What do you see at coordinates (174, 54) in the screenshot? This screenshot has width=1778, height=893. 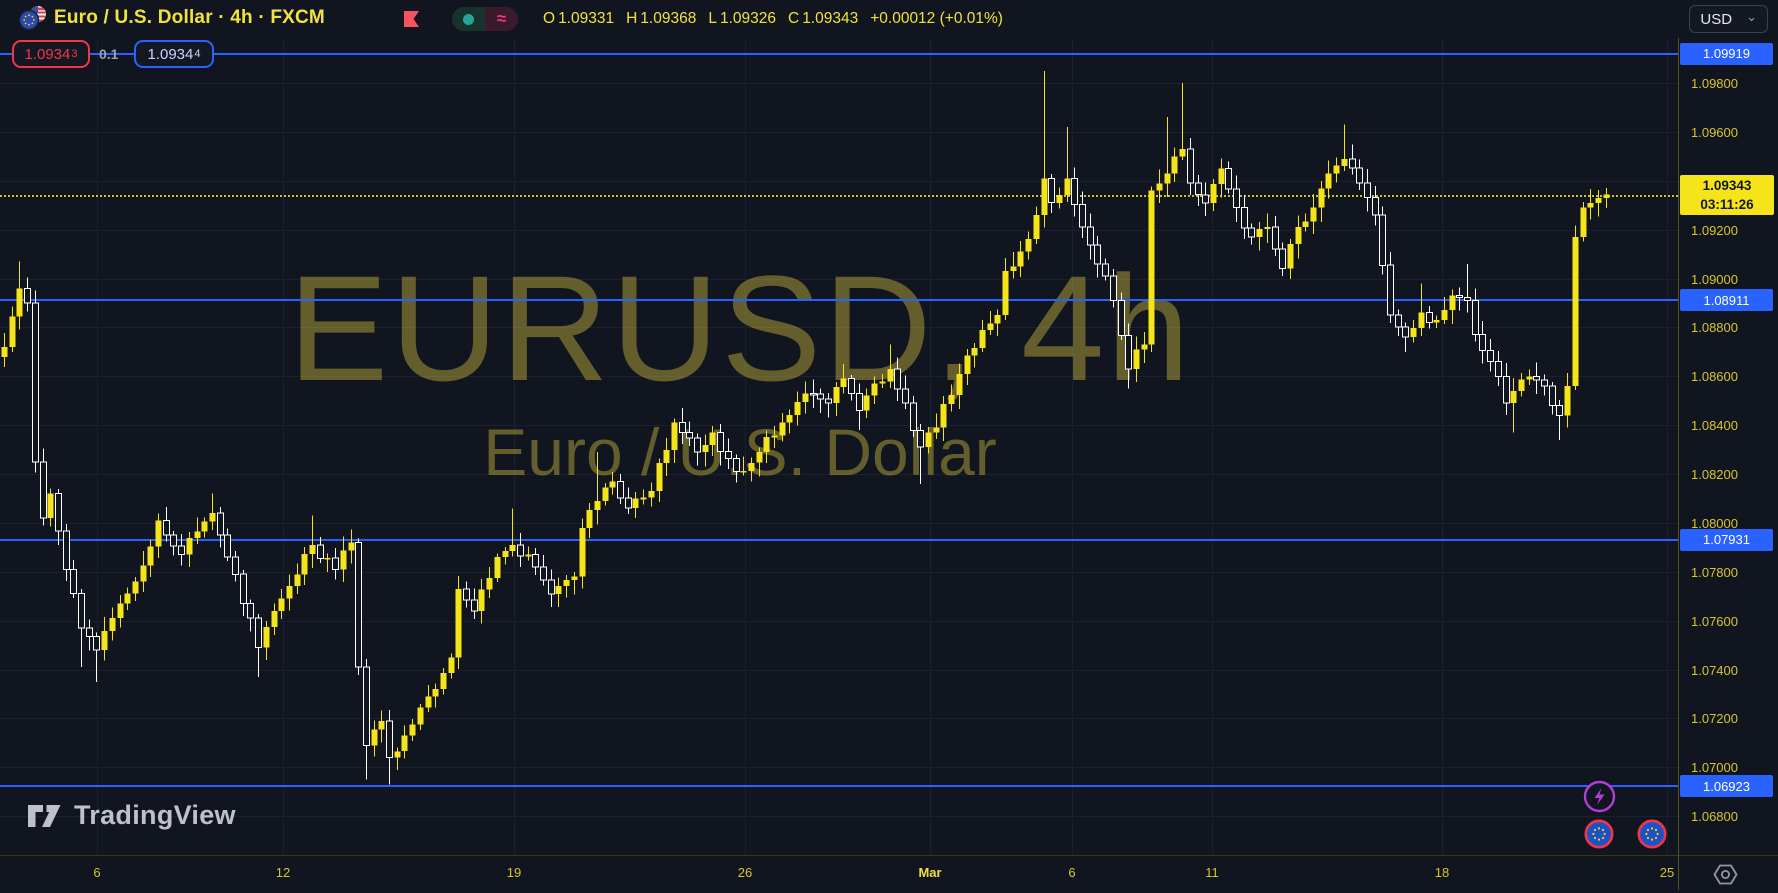 I see `ask-price-label: 1.0934 4` at bounding box center [174, 54].